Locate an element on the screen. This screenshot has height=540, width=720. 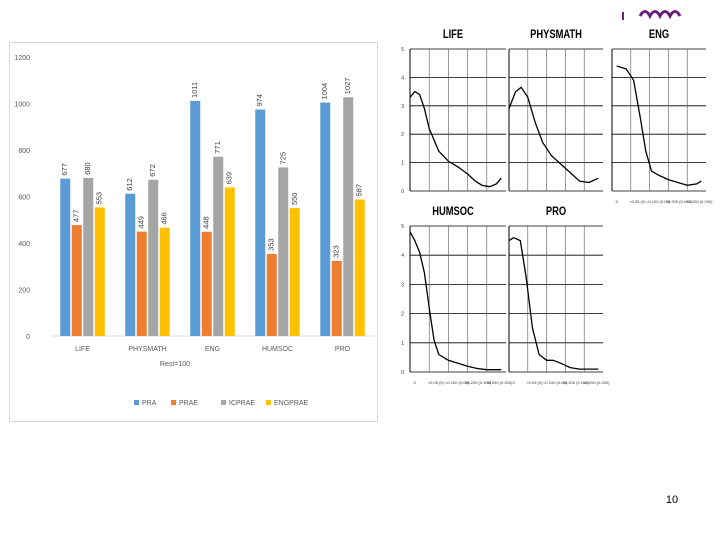
y-tick-label: 1000 is located at coordinates (22, 105).